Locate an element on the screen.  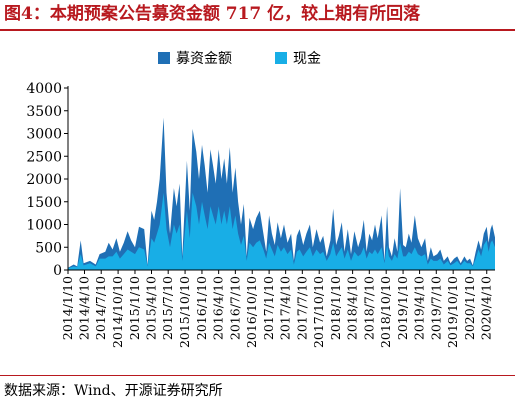
x-tick-label: 2020/4/10 is located at coordinates (486, 308).